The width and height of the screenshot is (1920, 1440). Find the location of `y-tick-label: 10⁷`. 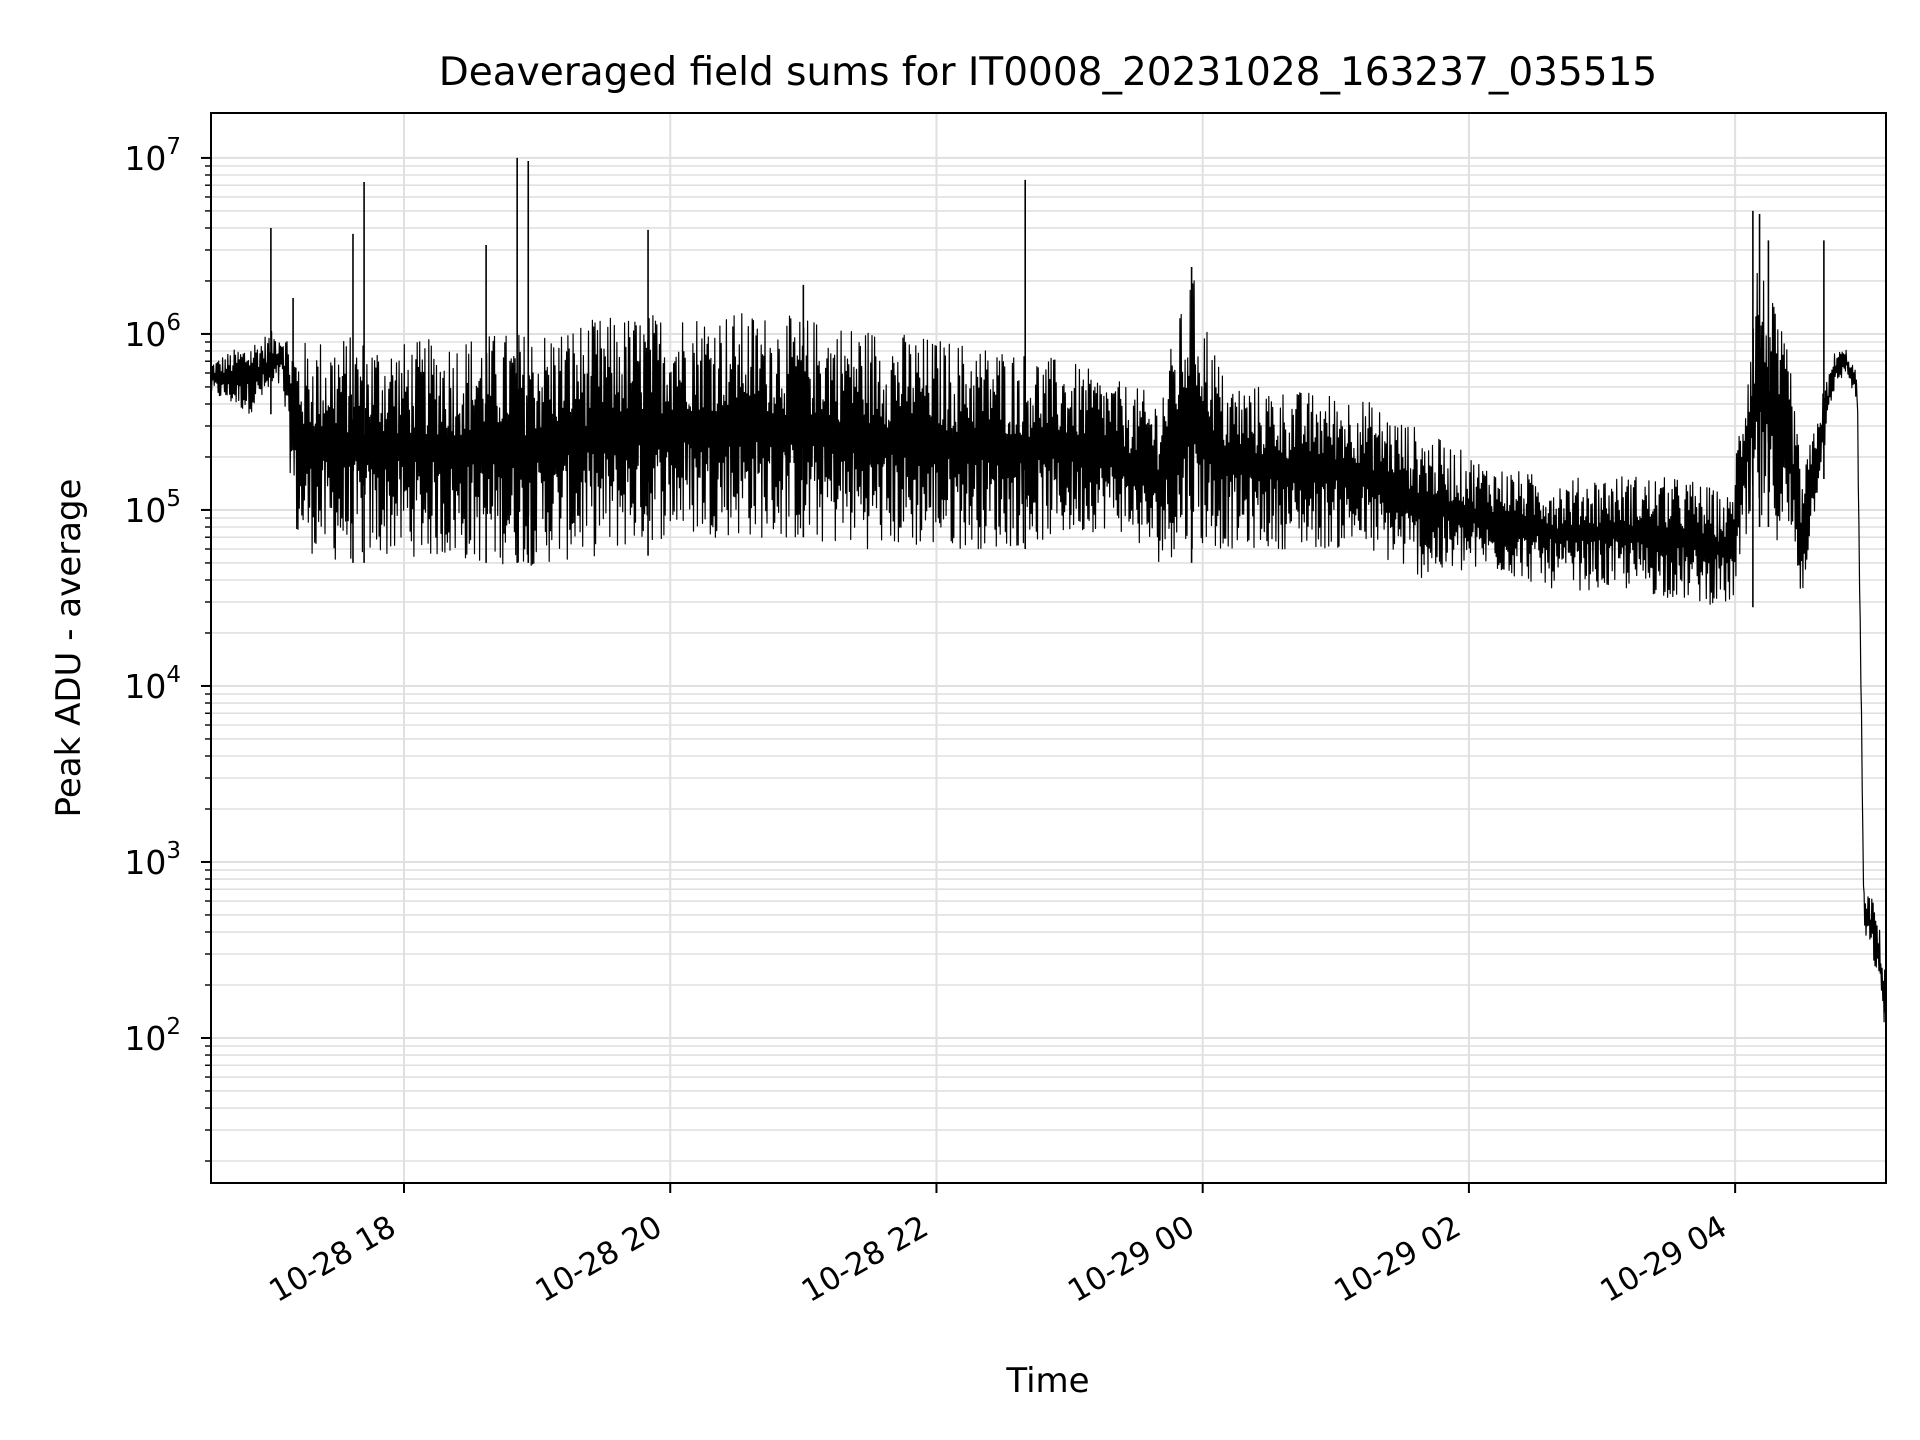

y-tick-label: 10⁷ is located at coordinates (152, 156).